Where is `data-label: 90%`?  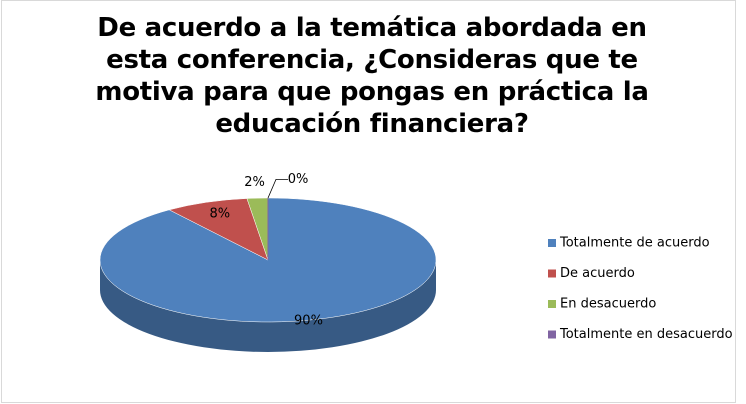 data-label: 90% is located at coordinates (308, 321).